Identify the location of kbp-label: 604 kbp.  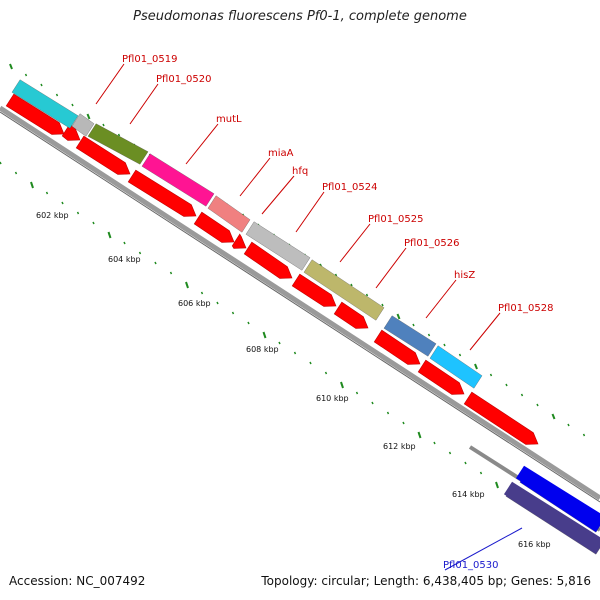
(124, 259).